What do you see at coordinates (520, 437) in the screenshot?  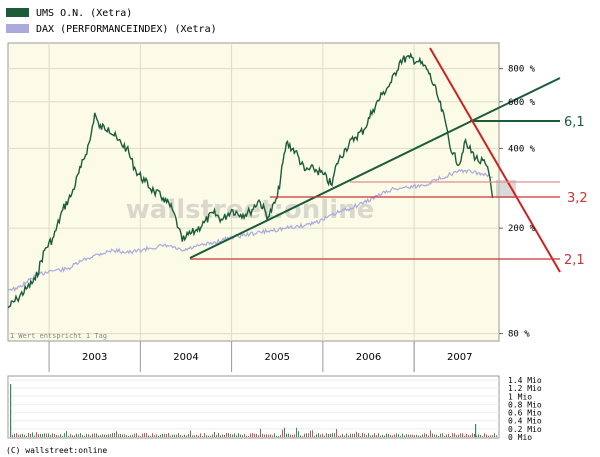 I see `volume-tick-label: 0 Mio` at bounding box center [520, 437].